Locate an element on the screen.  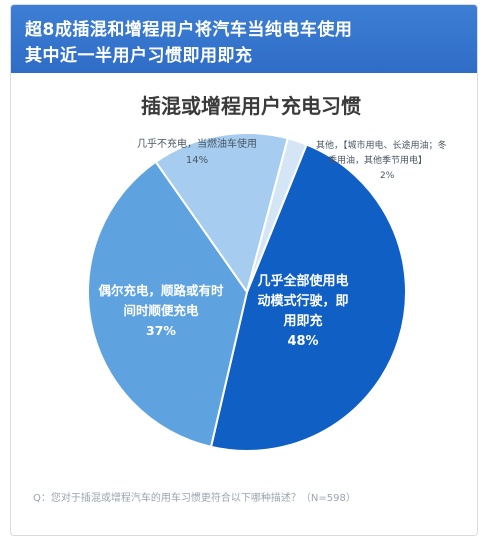
slice-4-label: 其他，【城市用电、长途用油；冬 is located at coordinates (381, 145).